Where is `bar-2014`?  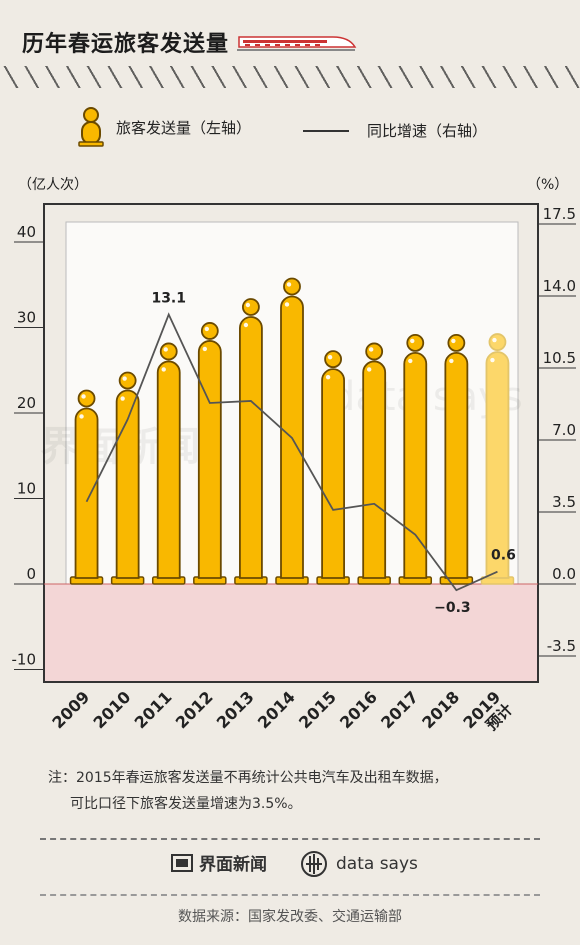
bar-2014 is located at coordinates (292, 431).